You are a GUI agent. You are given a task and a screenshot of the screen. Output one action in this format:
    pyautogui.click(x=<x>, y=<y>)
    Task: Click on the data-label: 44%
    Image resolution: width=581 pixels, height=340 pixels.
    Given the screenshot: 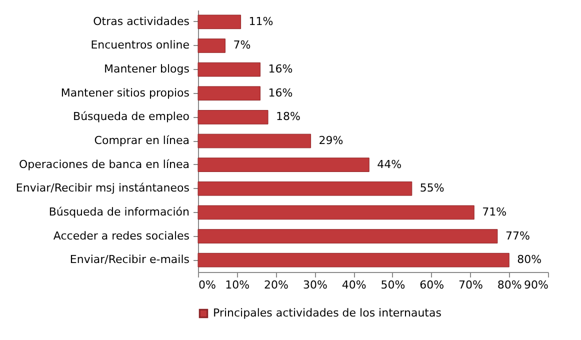 What is the action you would take?
    pyautogui.click(x=389, y=164)
    